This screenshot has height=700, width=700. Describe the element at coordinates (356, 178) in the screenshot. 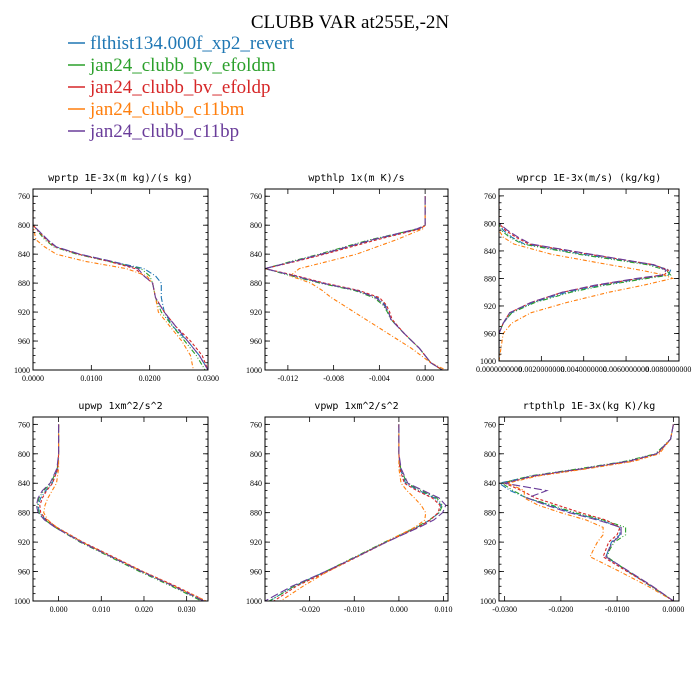

I see `panel-title: wpthlp 1x(m K)/s` at that location.